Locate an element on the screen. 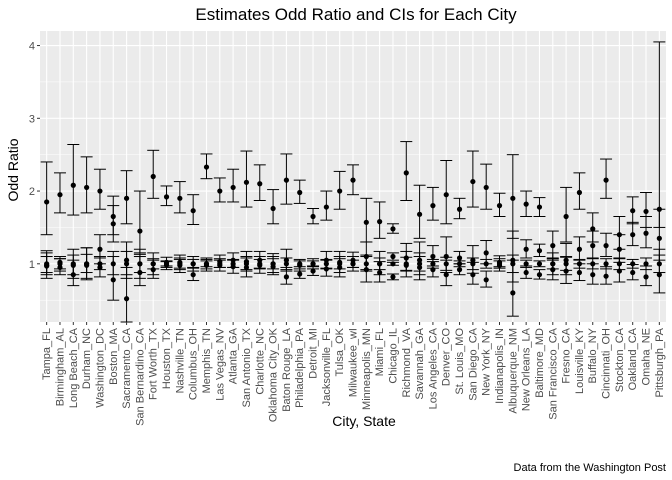  x-tick-label: Las Vegas_NV is located at coordinates (220, 363).